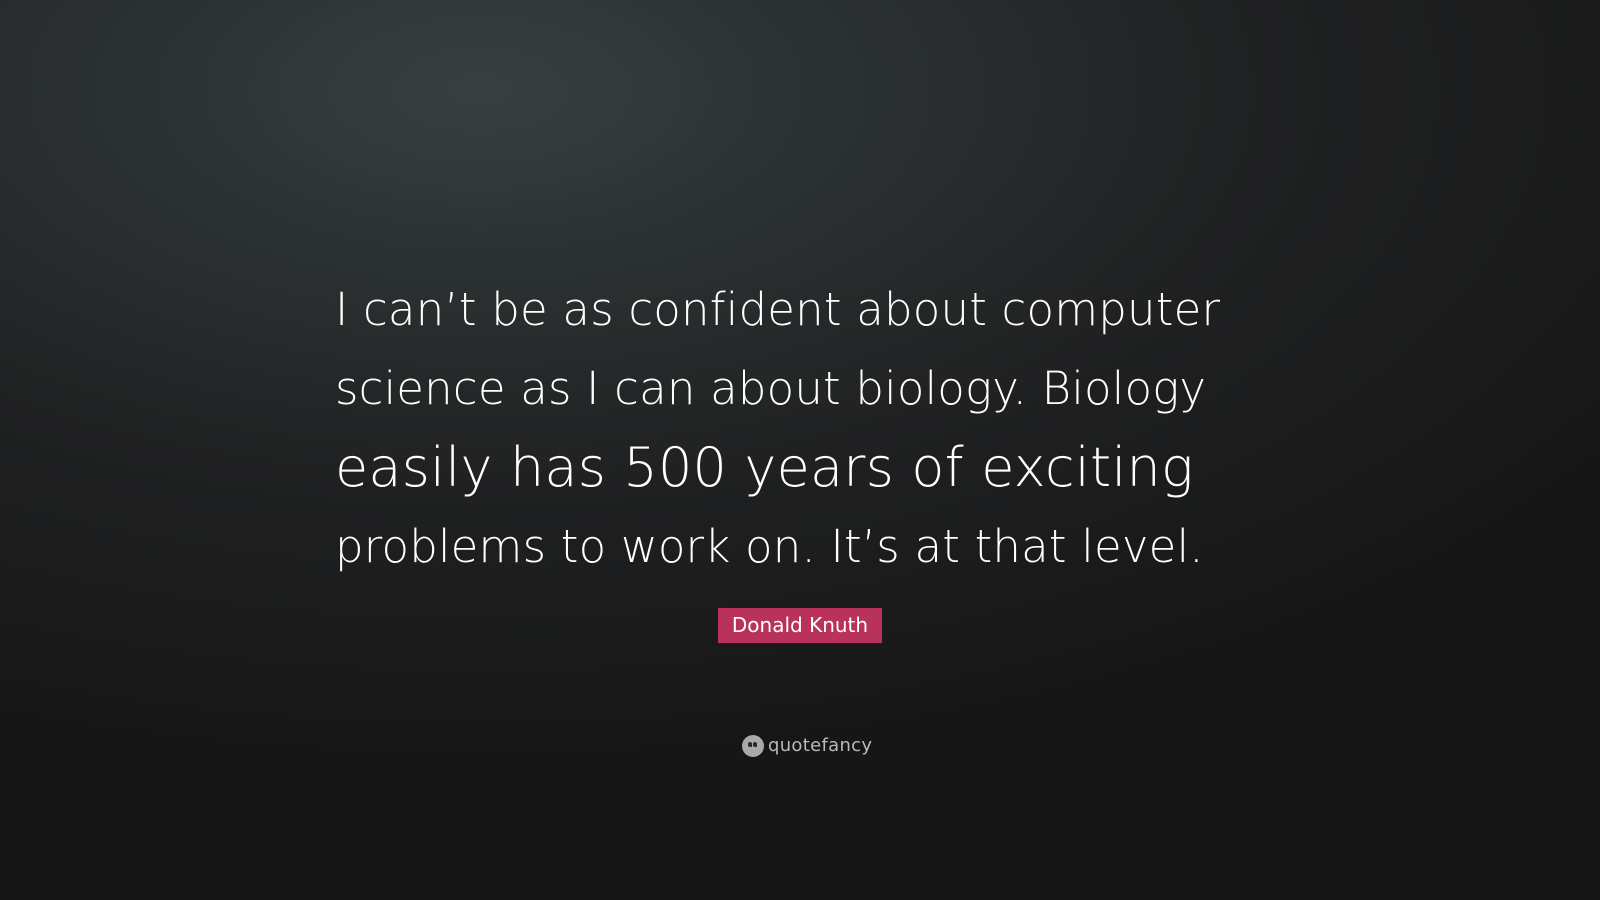 This screenshot has height=900, width=1600. Describe the element at coordinates (820, 745) in the screenshot. I see `brand-name: quotefancy` at that location.